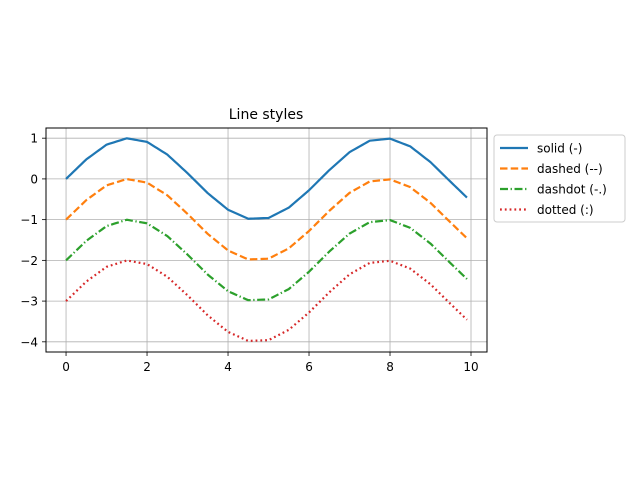 Image resolution: width=640 pixels, height=480 pixels. I want to click on legend-label: dotted (:), so click(565, 210).